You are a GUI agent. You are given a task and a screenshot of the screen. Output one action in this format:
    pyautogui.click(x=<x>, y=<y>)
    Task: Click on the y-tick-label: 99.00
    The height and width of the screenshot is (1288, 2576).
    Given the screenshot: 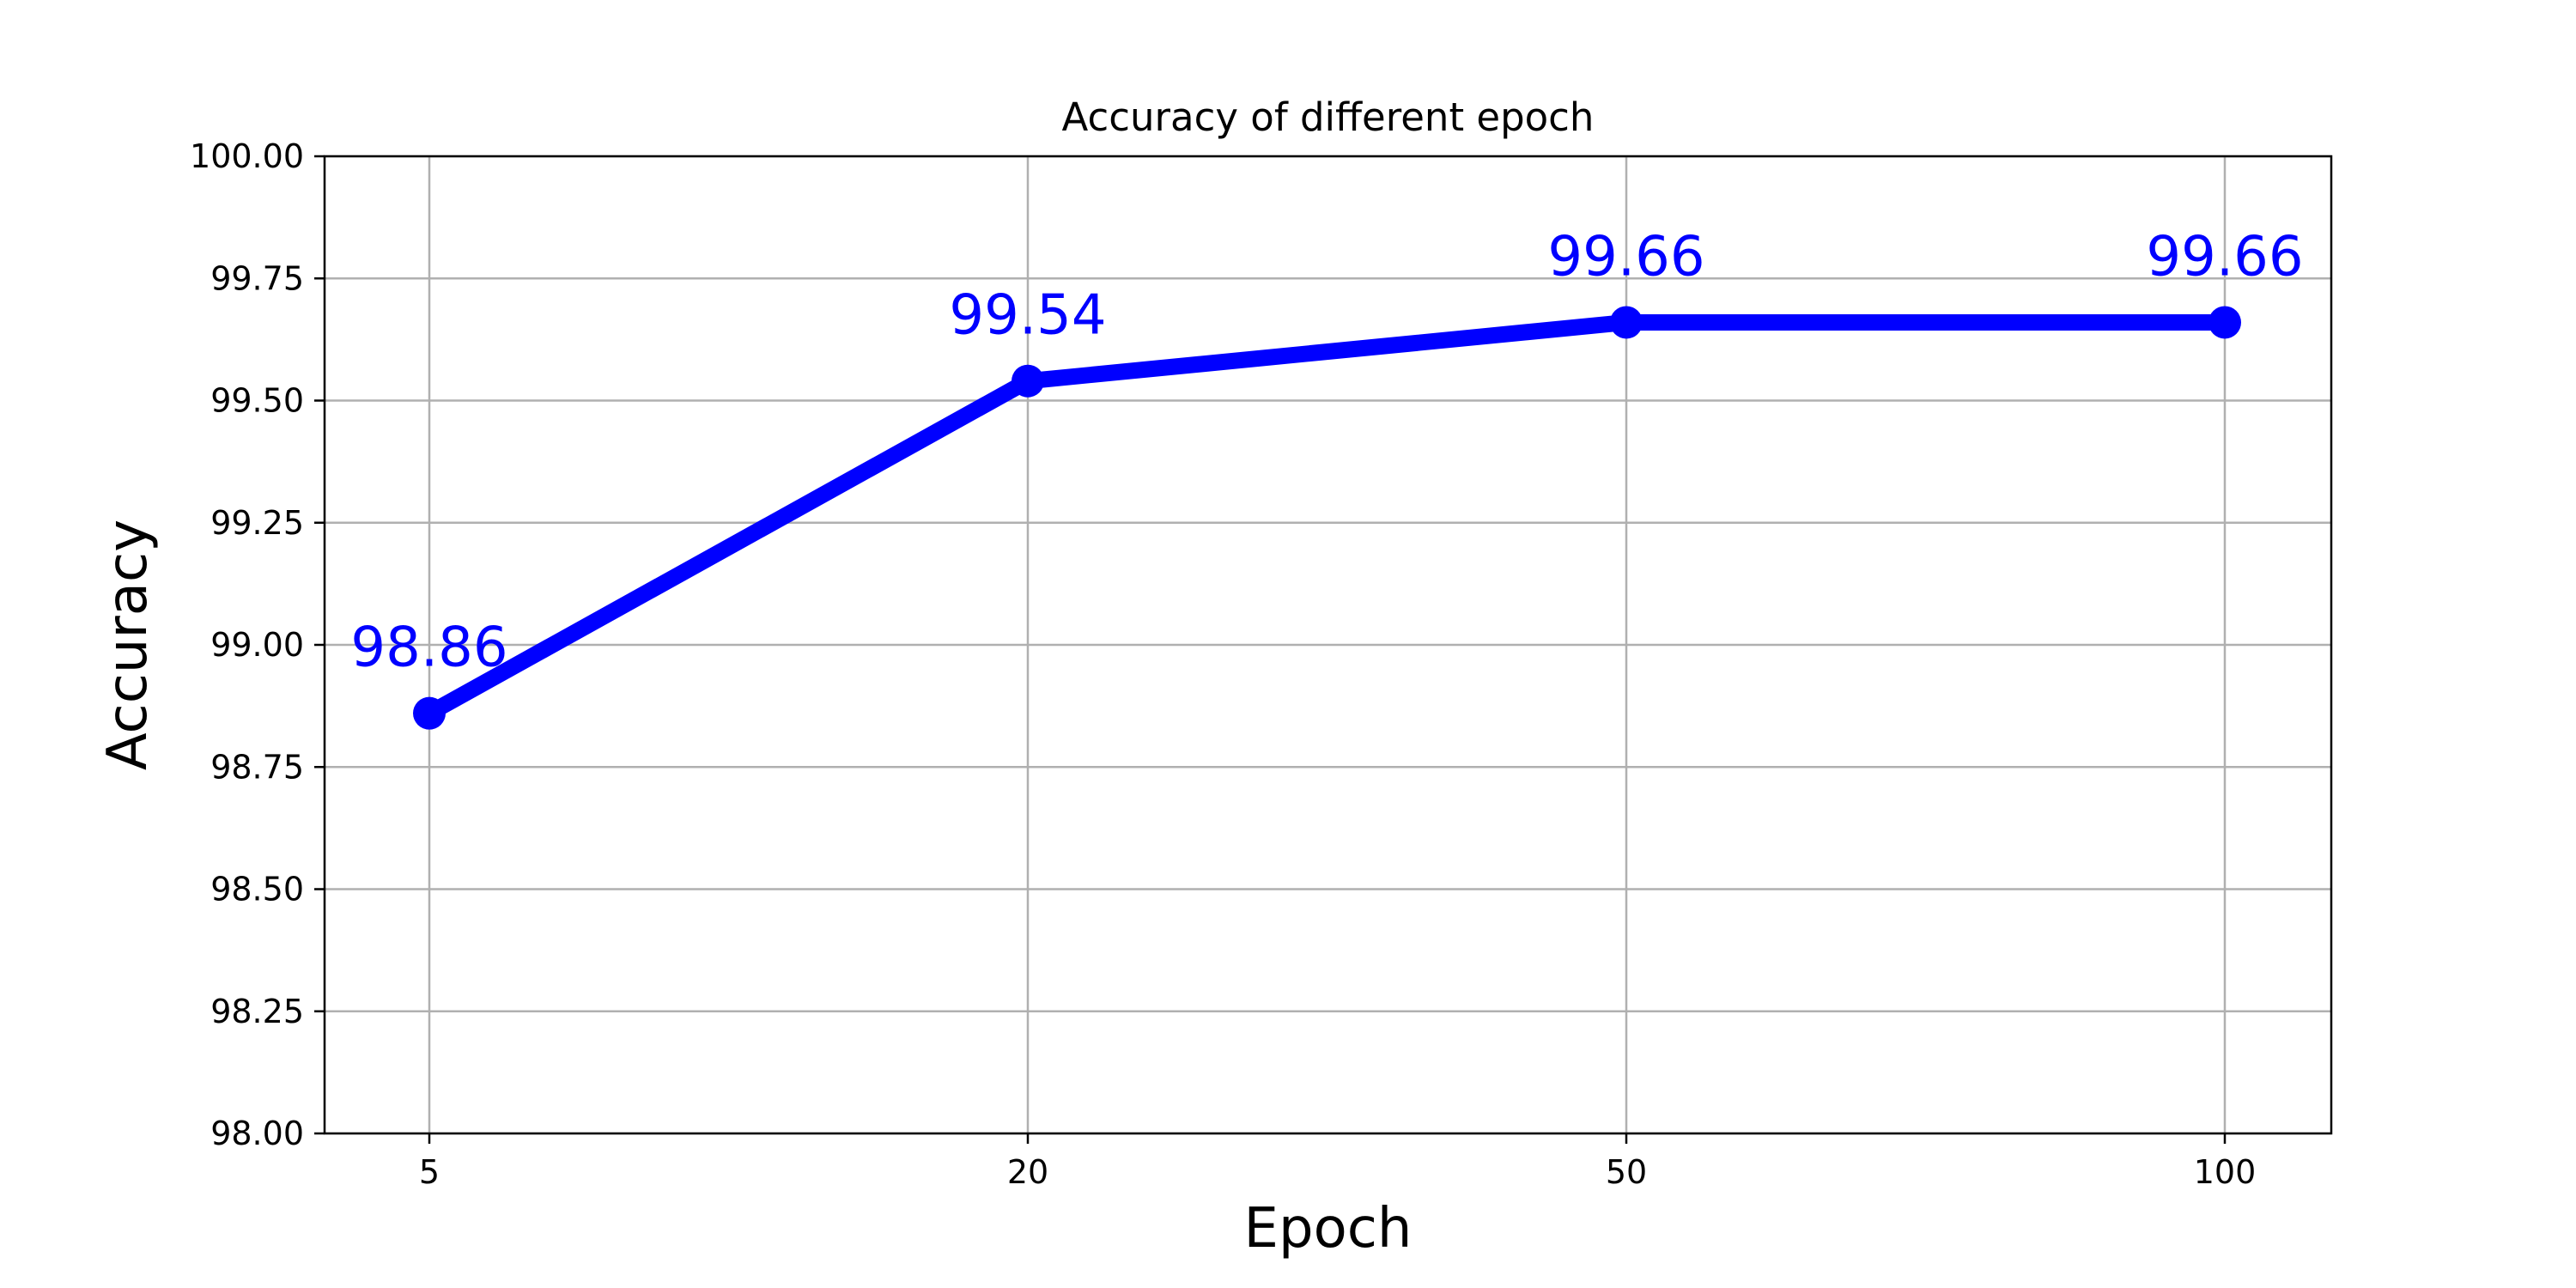 What is the action you would take?
    pyautogui.click(x=257, y=645)
    